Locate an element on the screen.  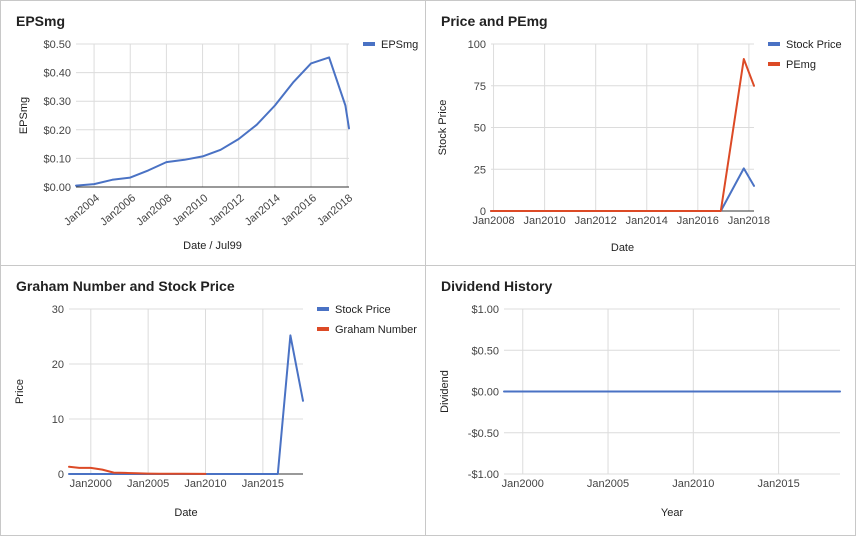
y-tick-label: -$1.00 is located at coordinates (483, 475).